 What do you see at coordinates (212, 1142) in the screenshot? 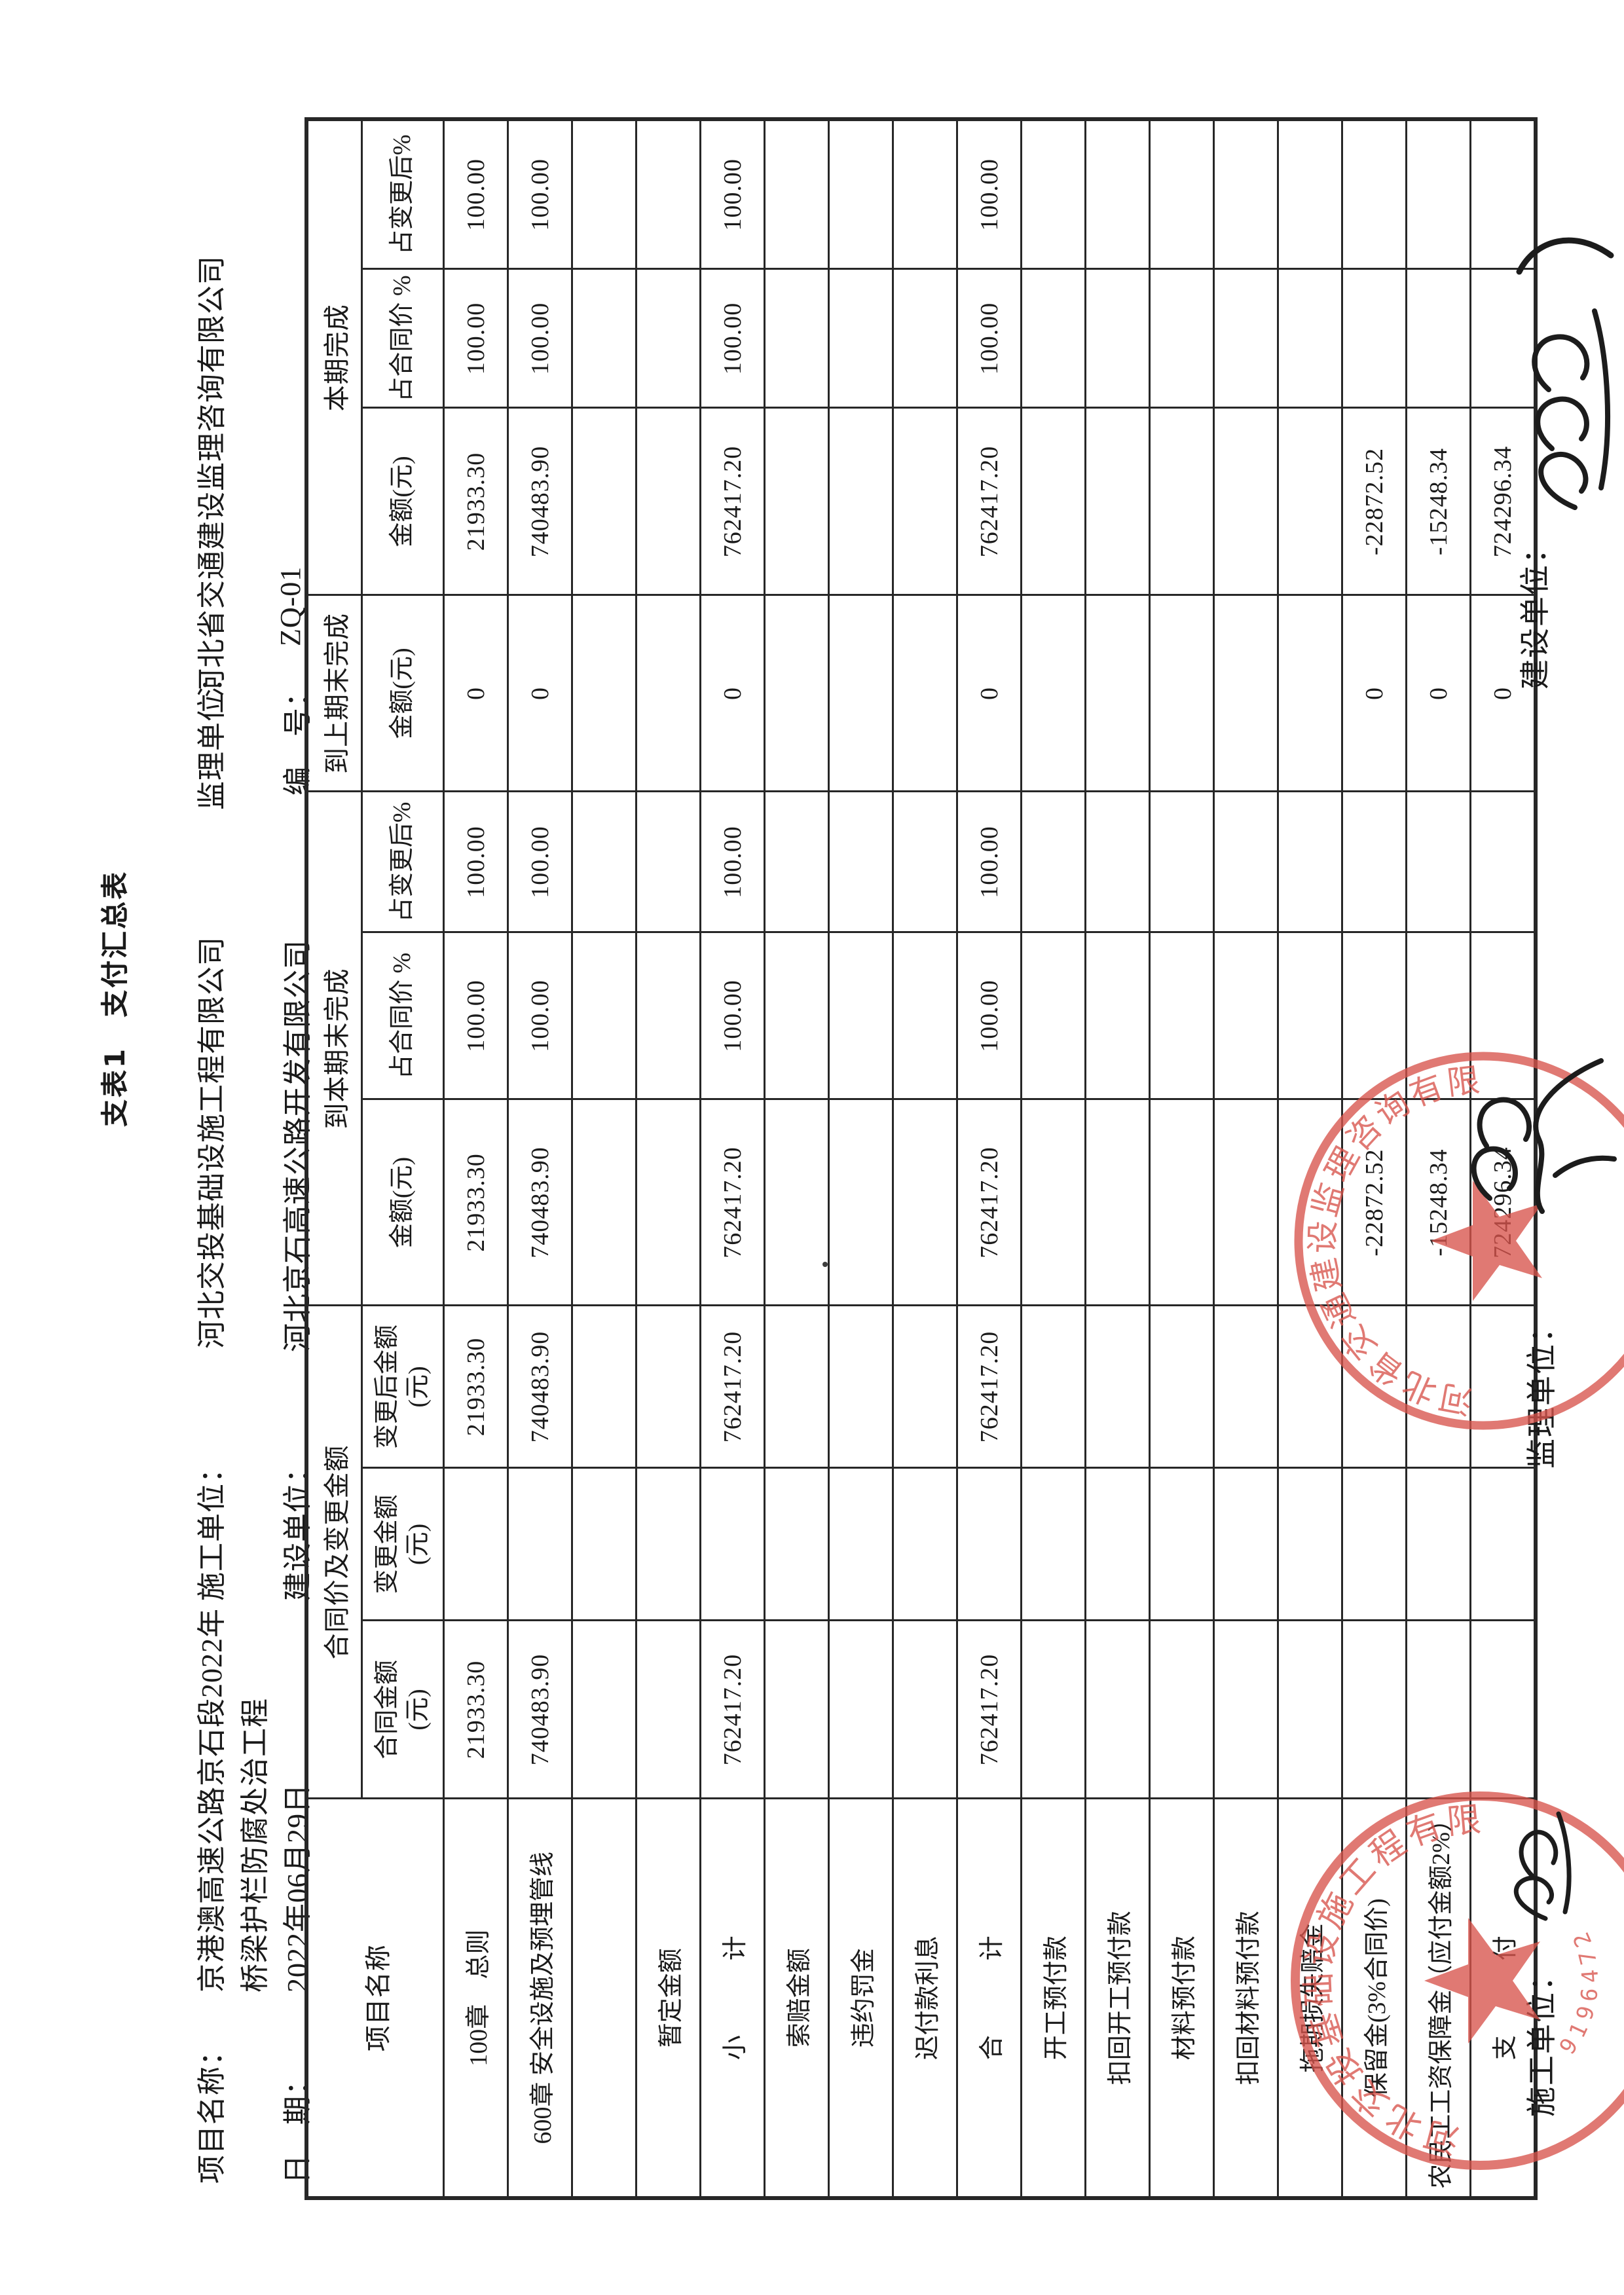
I see `contractor-value: 河北交投基础设施工程有限公司` at bounding box center [212, 1142].